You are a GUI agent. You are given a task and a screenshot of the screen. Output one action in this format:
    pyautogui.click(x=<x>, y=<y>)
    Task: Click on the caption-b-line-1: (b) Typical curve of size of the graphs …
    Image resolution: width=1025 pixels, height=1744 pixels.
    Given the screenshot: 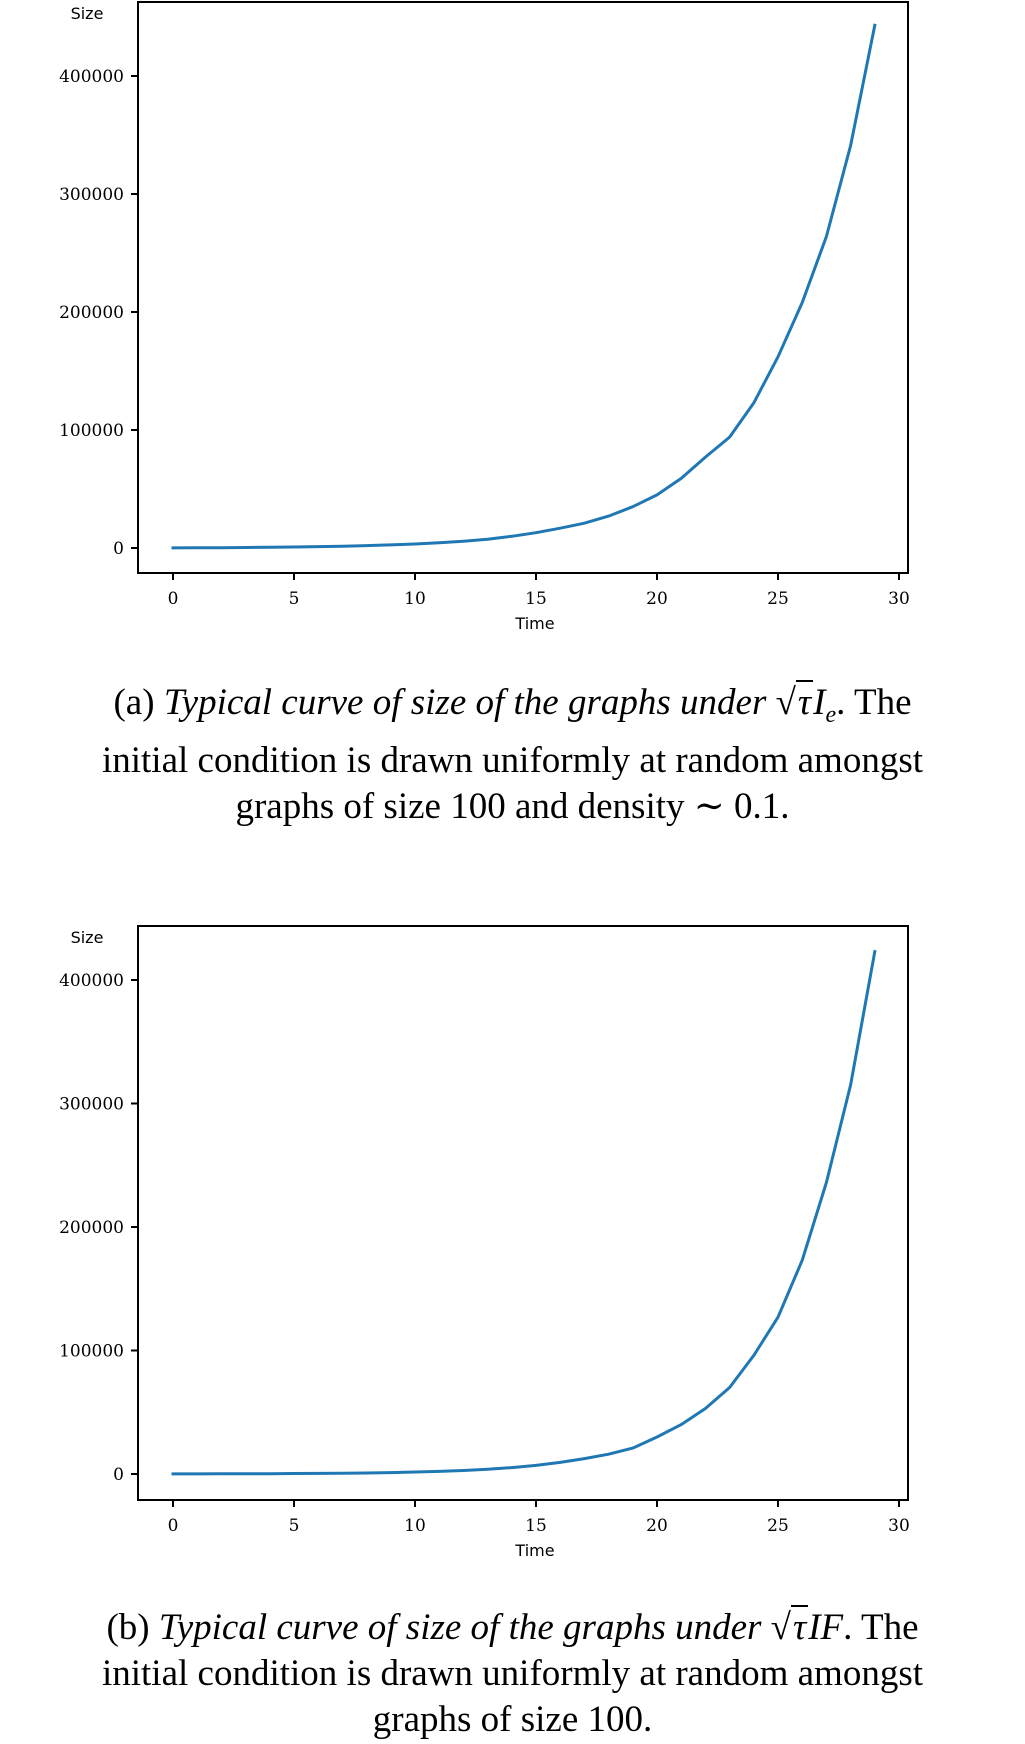 What is the action you would take?
    pyautogui.click(x=512, y=1628)
    